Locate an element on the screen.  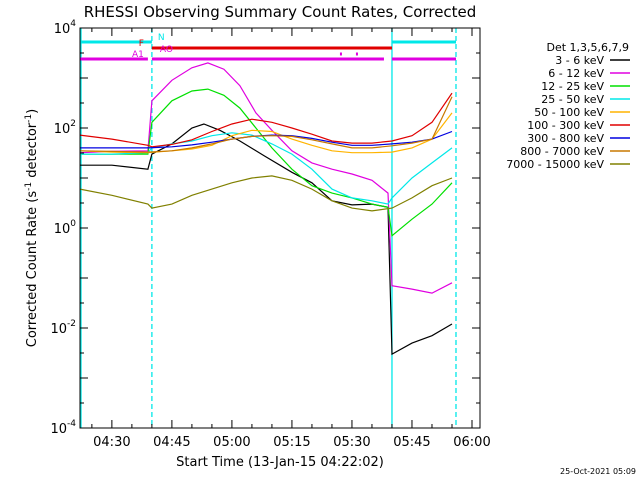
y-tick-label: 10⁻² is located at coordinates (63, 328).